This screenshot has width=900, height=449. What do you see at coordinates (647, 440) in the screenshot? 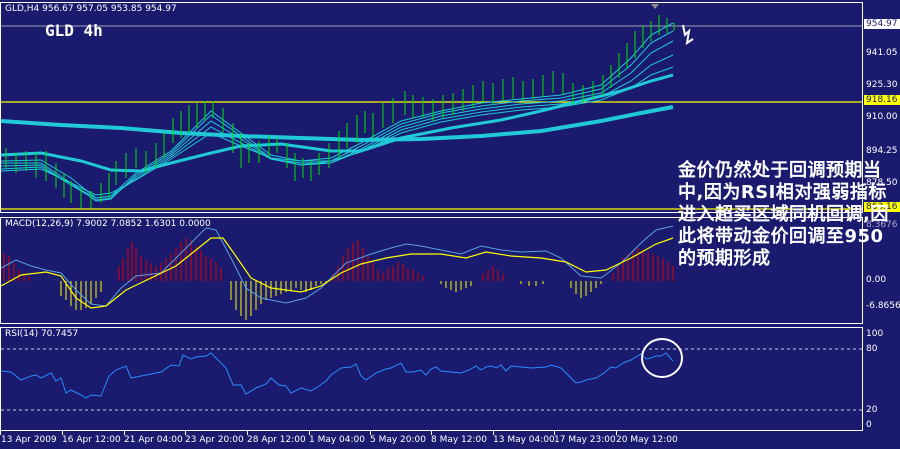
I see `time-label: 20 May 12:00` at bounding box center [647, 440].